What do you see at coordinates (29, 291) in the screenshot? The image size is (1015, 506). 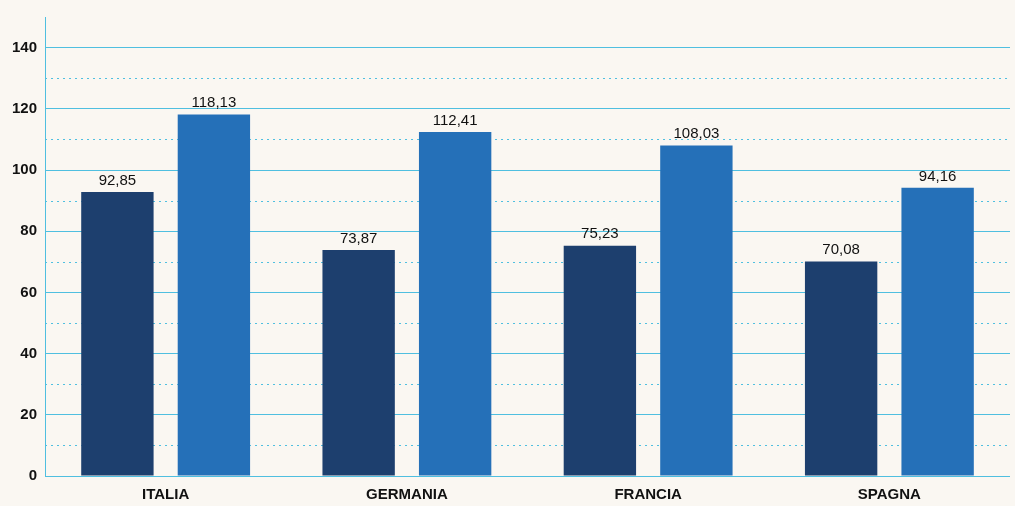 I see `y-tick-label: 60` at bounding box center [29, 291].